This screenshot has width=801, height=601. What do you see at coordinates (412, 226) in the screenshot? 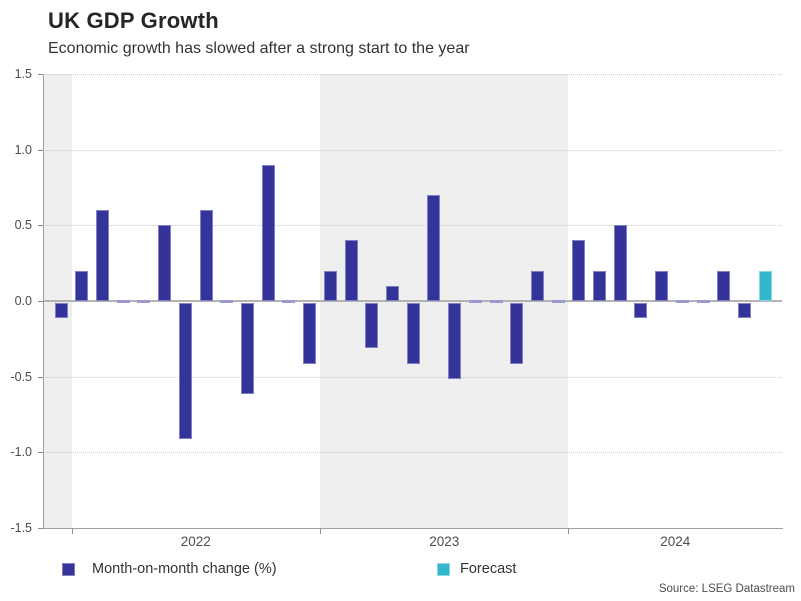
I see `gridline-0.5` at bounding box center [412, 226].